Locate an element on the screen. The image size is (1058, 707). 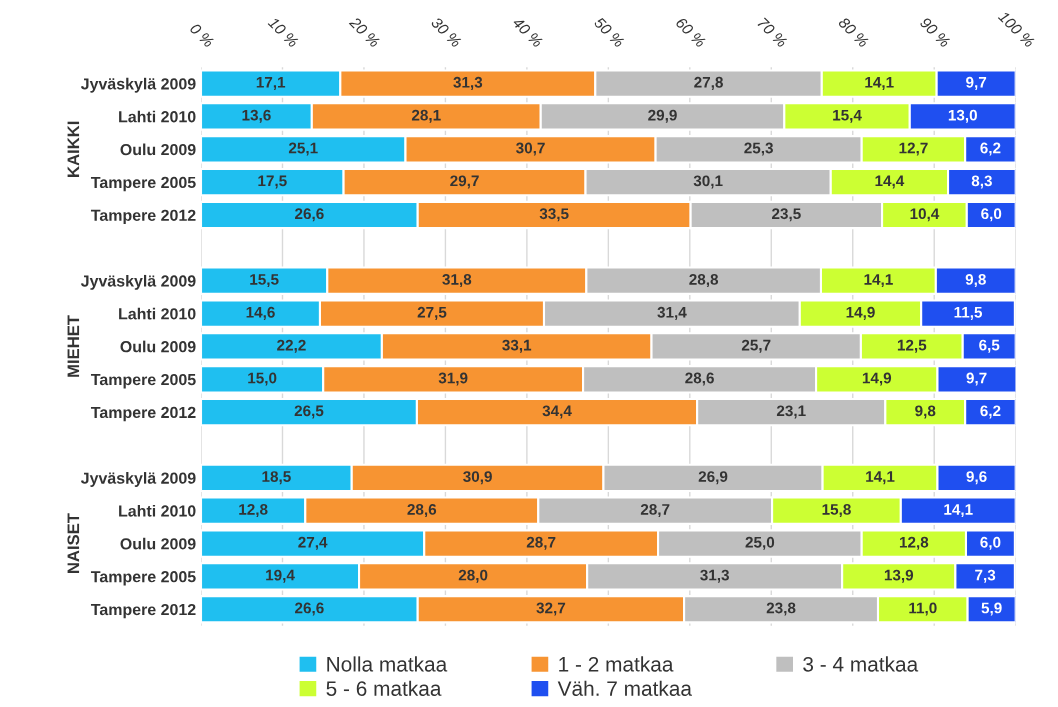
data-label: 31,8 is located at coordinates (457, 281).